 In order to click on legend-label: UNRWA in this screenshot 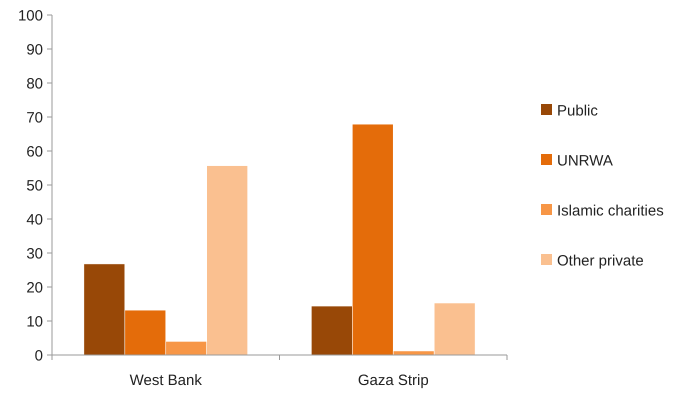, I will do `click(585, 161)`.